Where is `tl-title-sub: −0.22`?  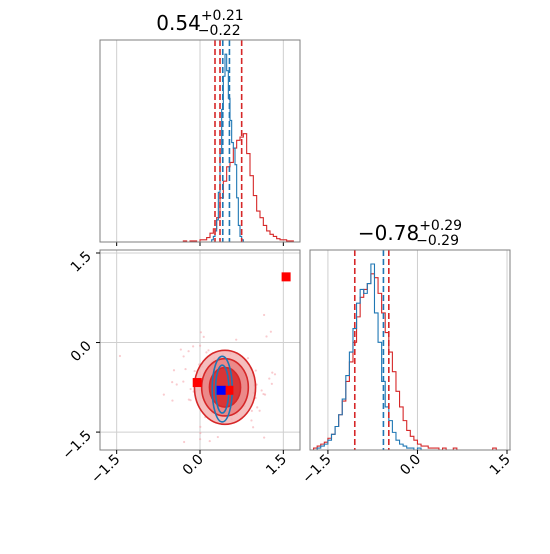 tl-title-sub: −0.22 is located at coordinates (219, 31).